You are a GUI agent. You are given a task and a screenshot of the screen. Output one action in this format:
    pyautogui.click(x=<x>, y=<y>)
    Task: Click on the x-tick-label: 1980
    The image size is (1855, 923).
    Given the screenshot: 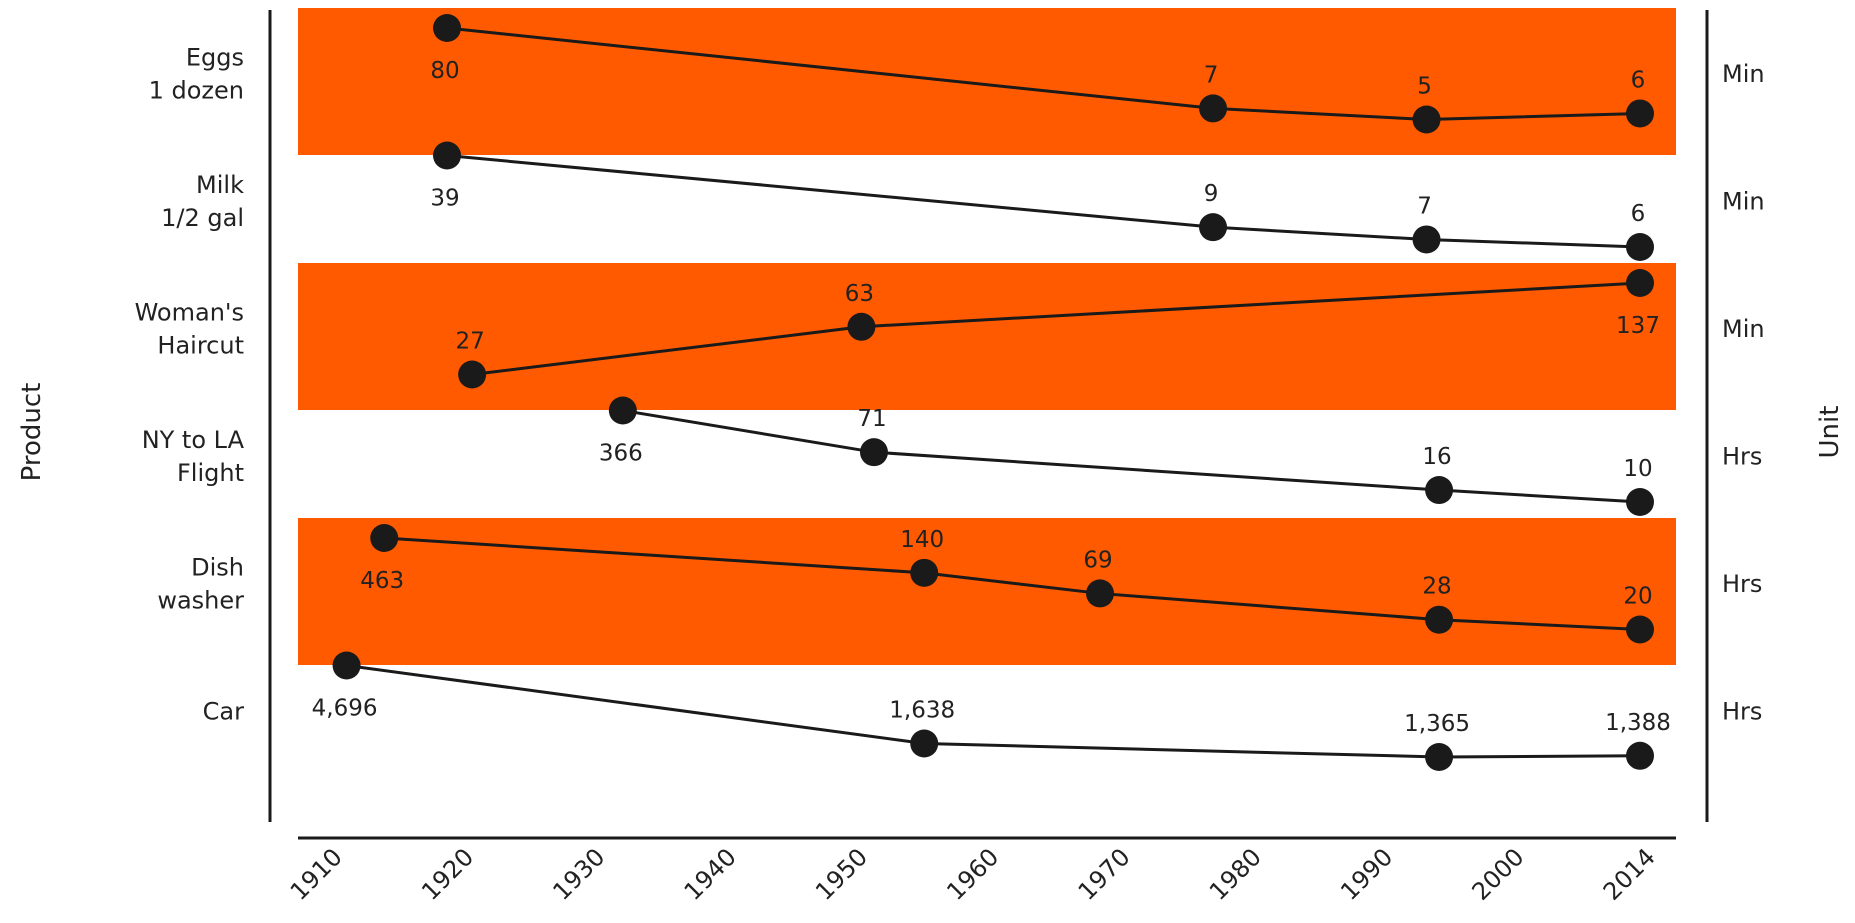 What is the action you would take?
    pyautogui.click(x=1235, y=874)
    